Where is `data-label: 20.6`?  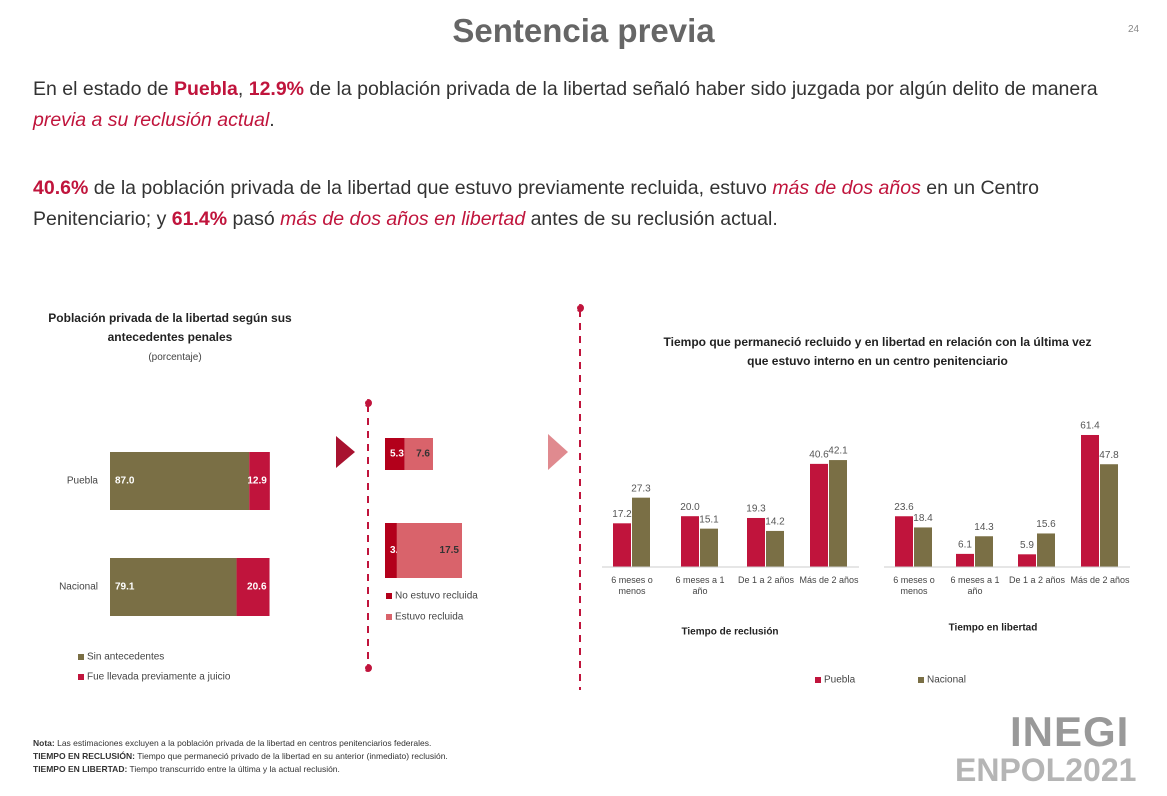
data-label: 20.6 is located at coordinates (257, 587).